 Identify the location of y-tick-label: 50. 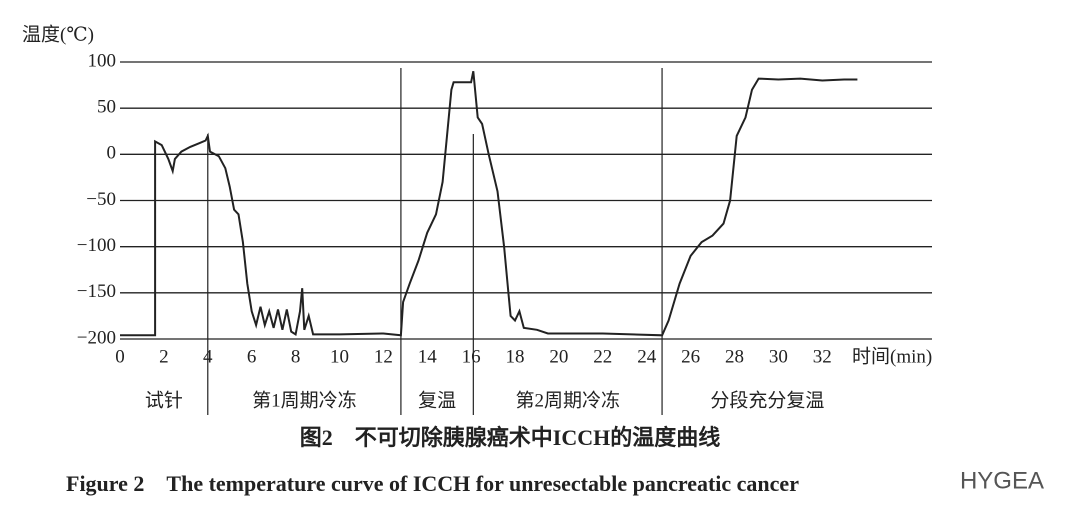
(106, 107).